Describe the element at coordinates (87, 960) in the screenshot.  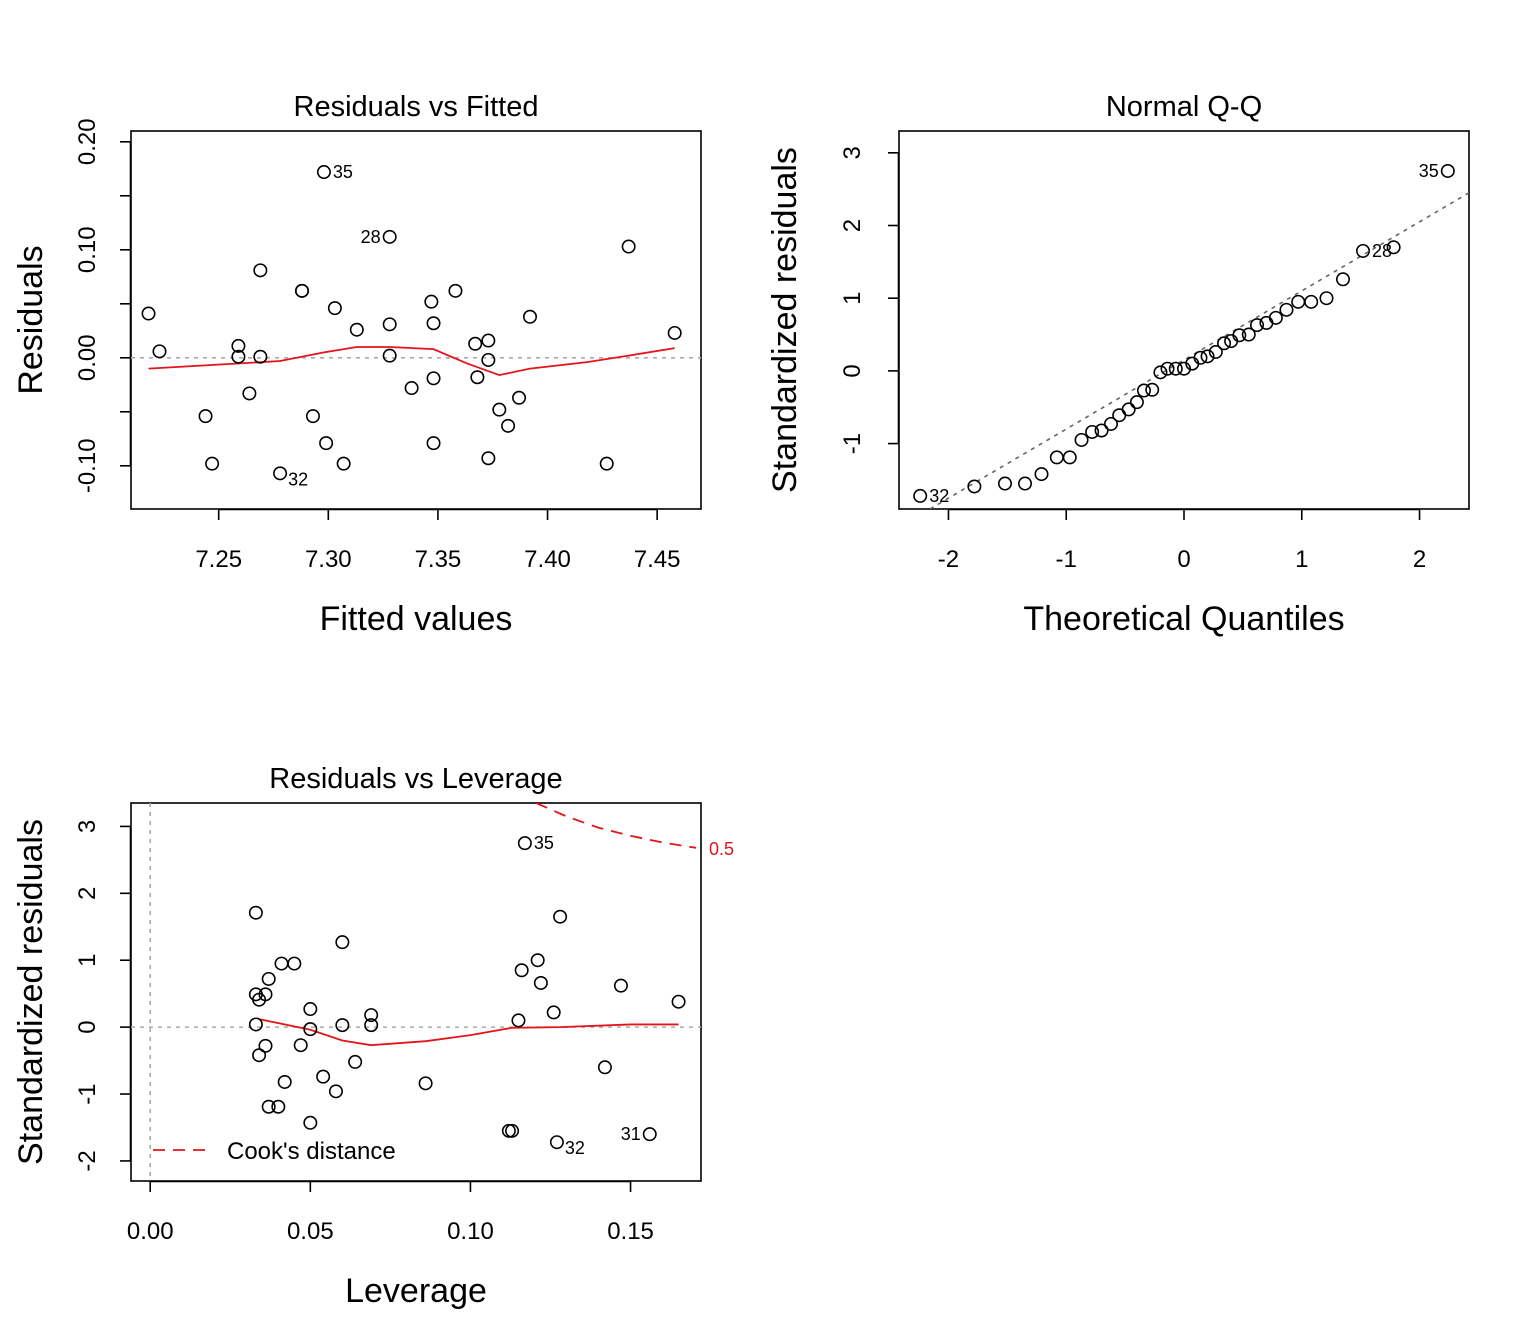
I see `y-tick-label: 1` at that location.